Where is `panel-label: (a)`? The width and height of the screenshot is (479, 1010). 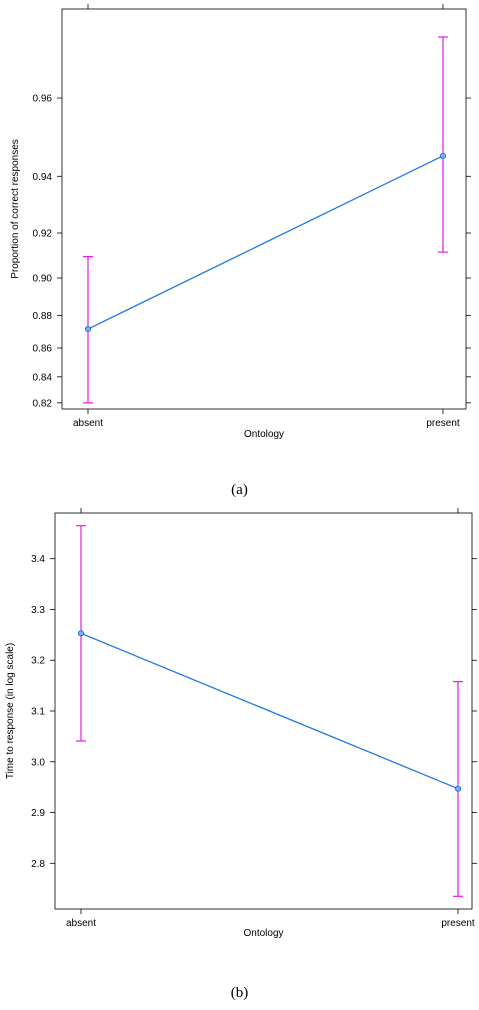
panel-label: (a) is located at coordinates (239, 490).